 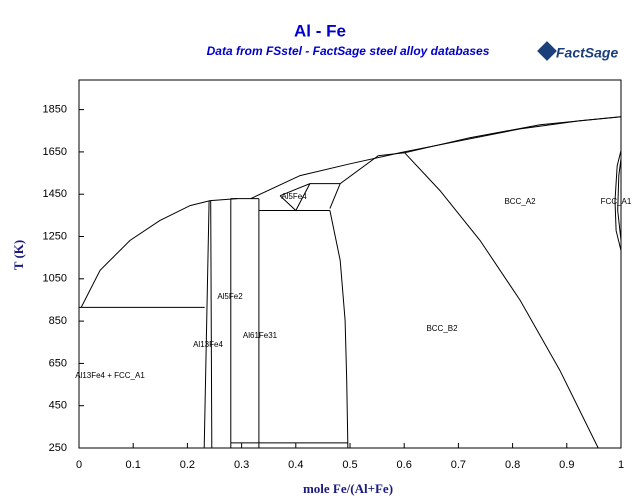 What do you see at coordinates (79, 465) in the screenshot?
I see `x-tick-label: 0` at bounding box center [79, 465].